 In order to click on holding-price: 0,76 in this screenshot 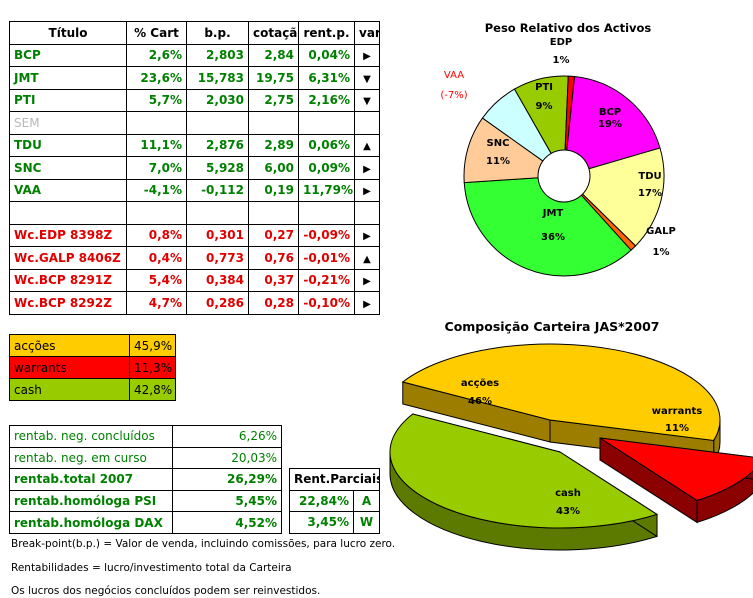, I will do `click(273, 258)`.